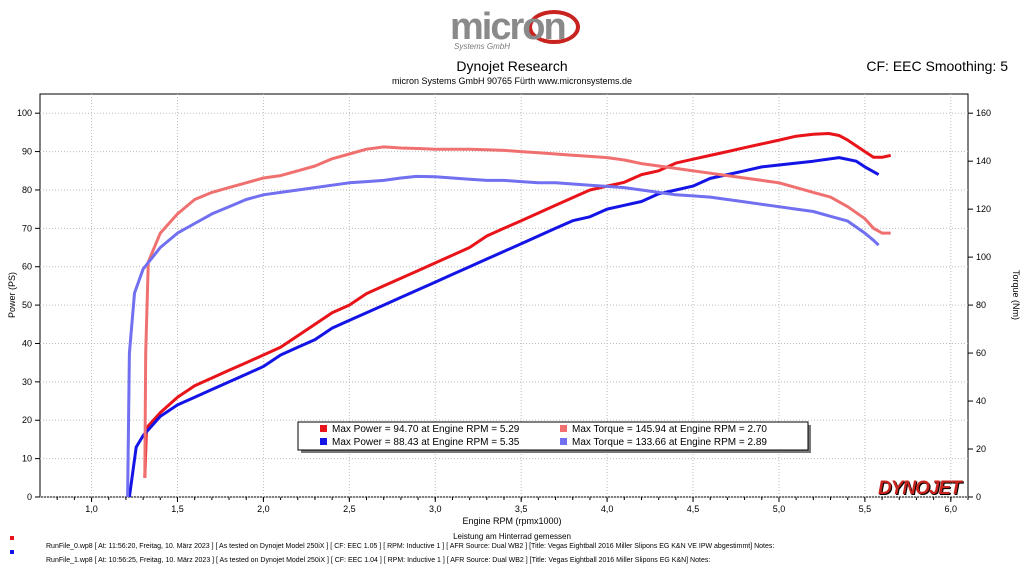  Describe the element at coordinates (482, 46) in the screenshot. I see `logo-subtext: Systems GmbH` at that location.